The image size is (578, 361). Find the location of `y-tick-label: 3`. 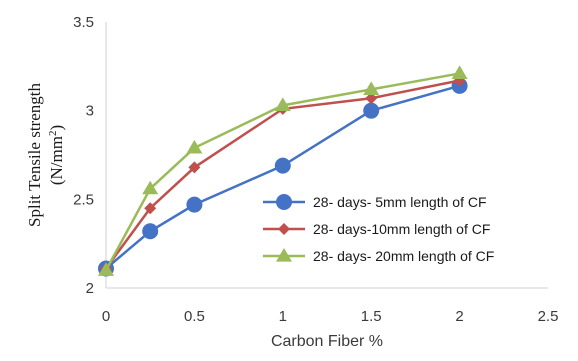

y-tick-label: 3 is located at coordinates (90, 111).